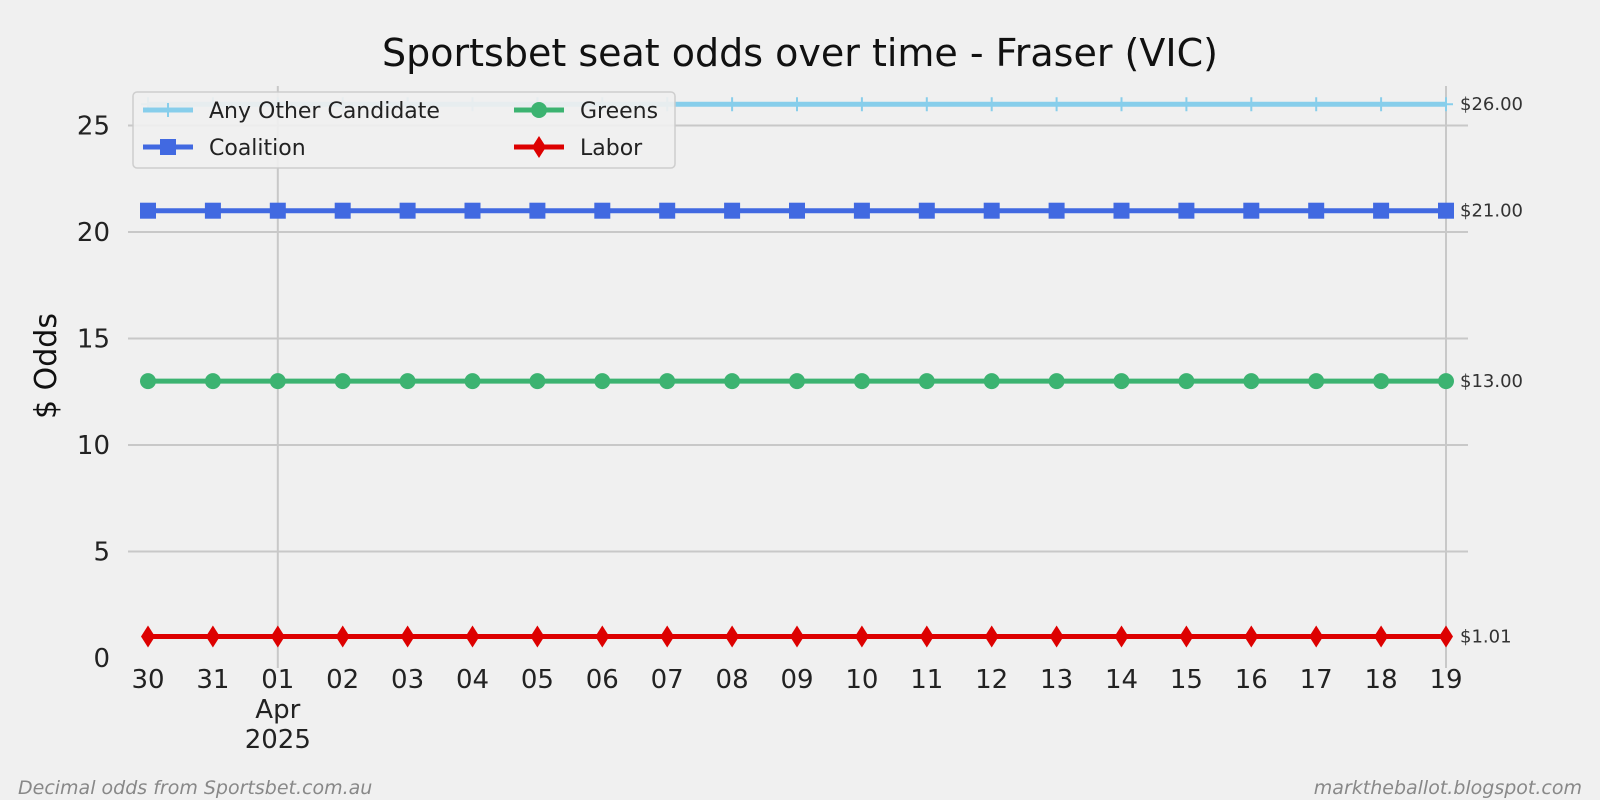  Describe the element at coordinates (537, 680) in the screenshot. I see `x-tick-label: 05` at that location.